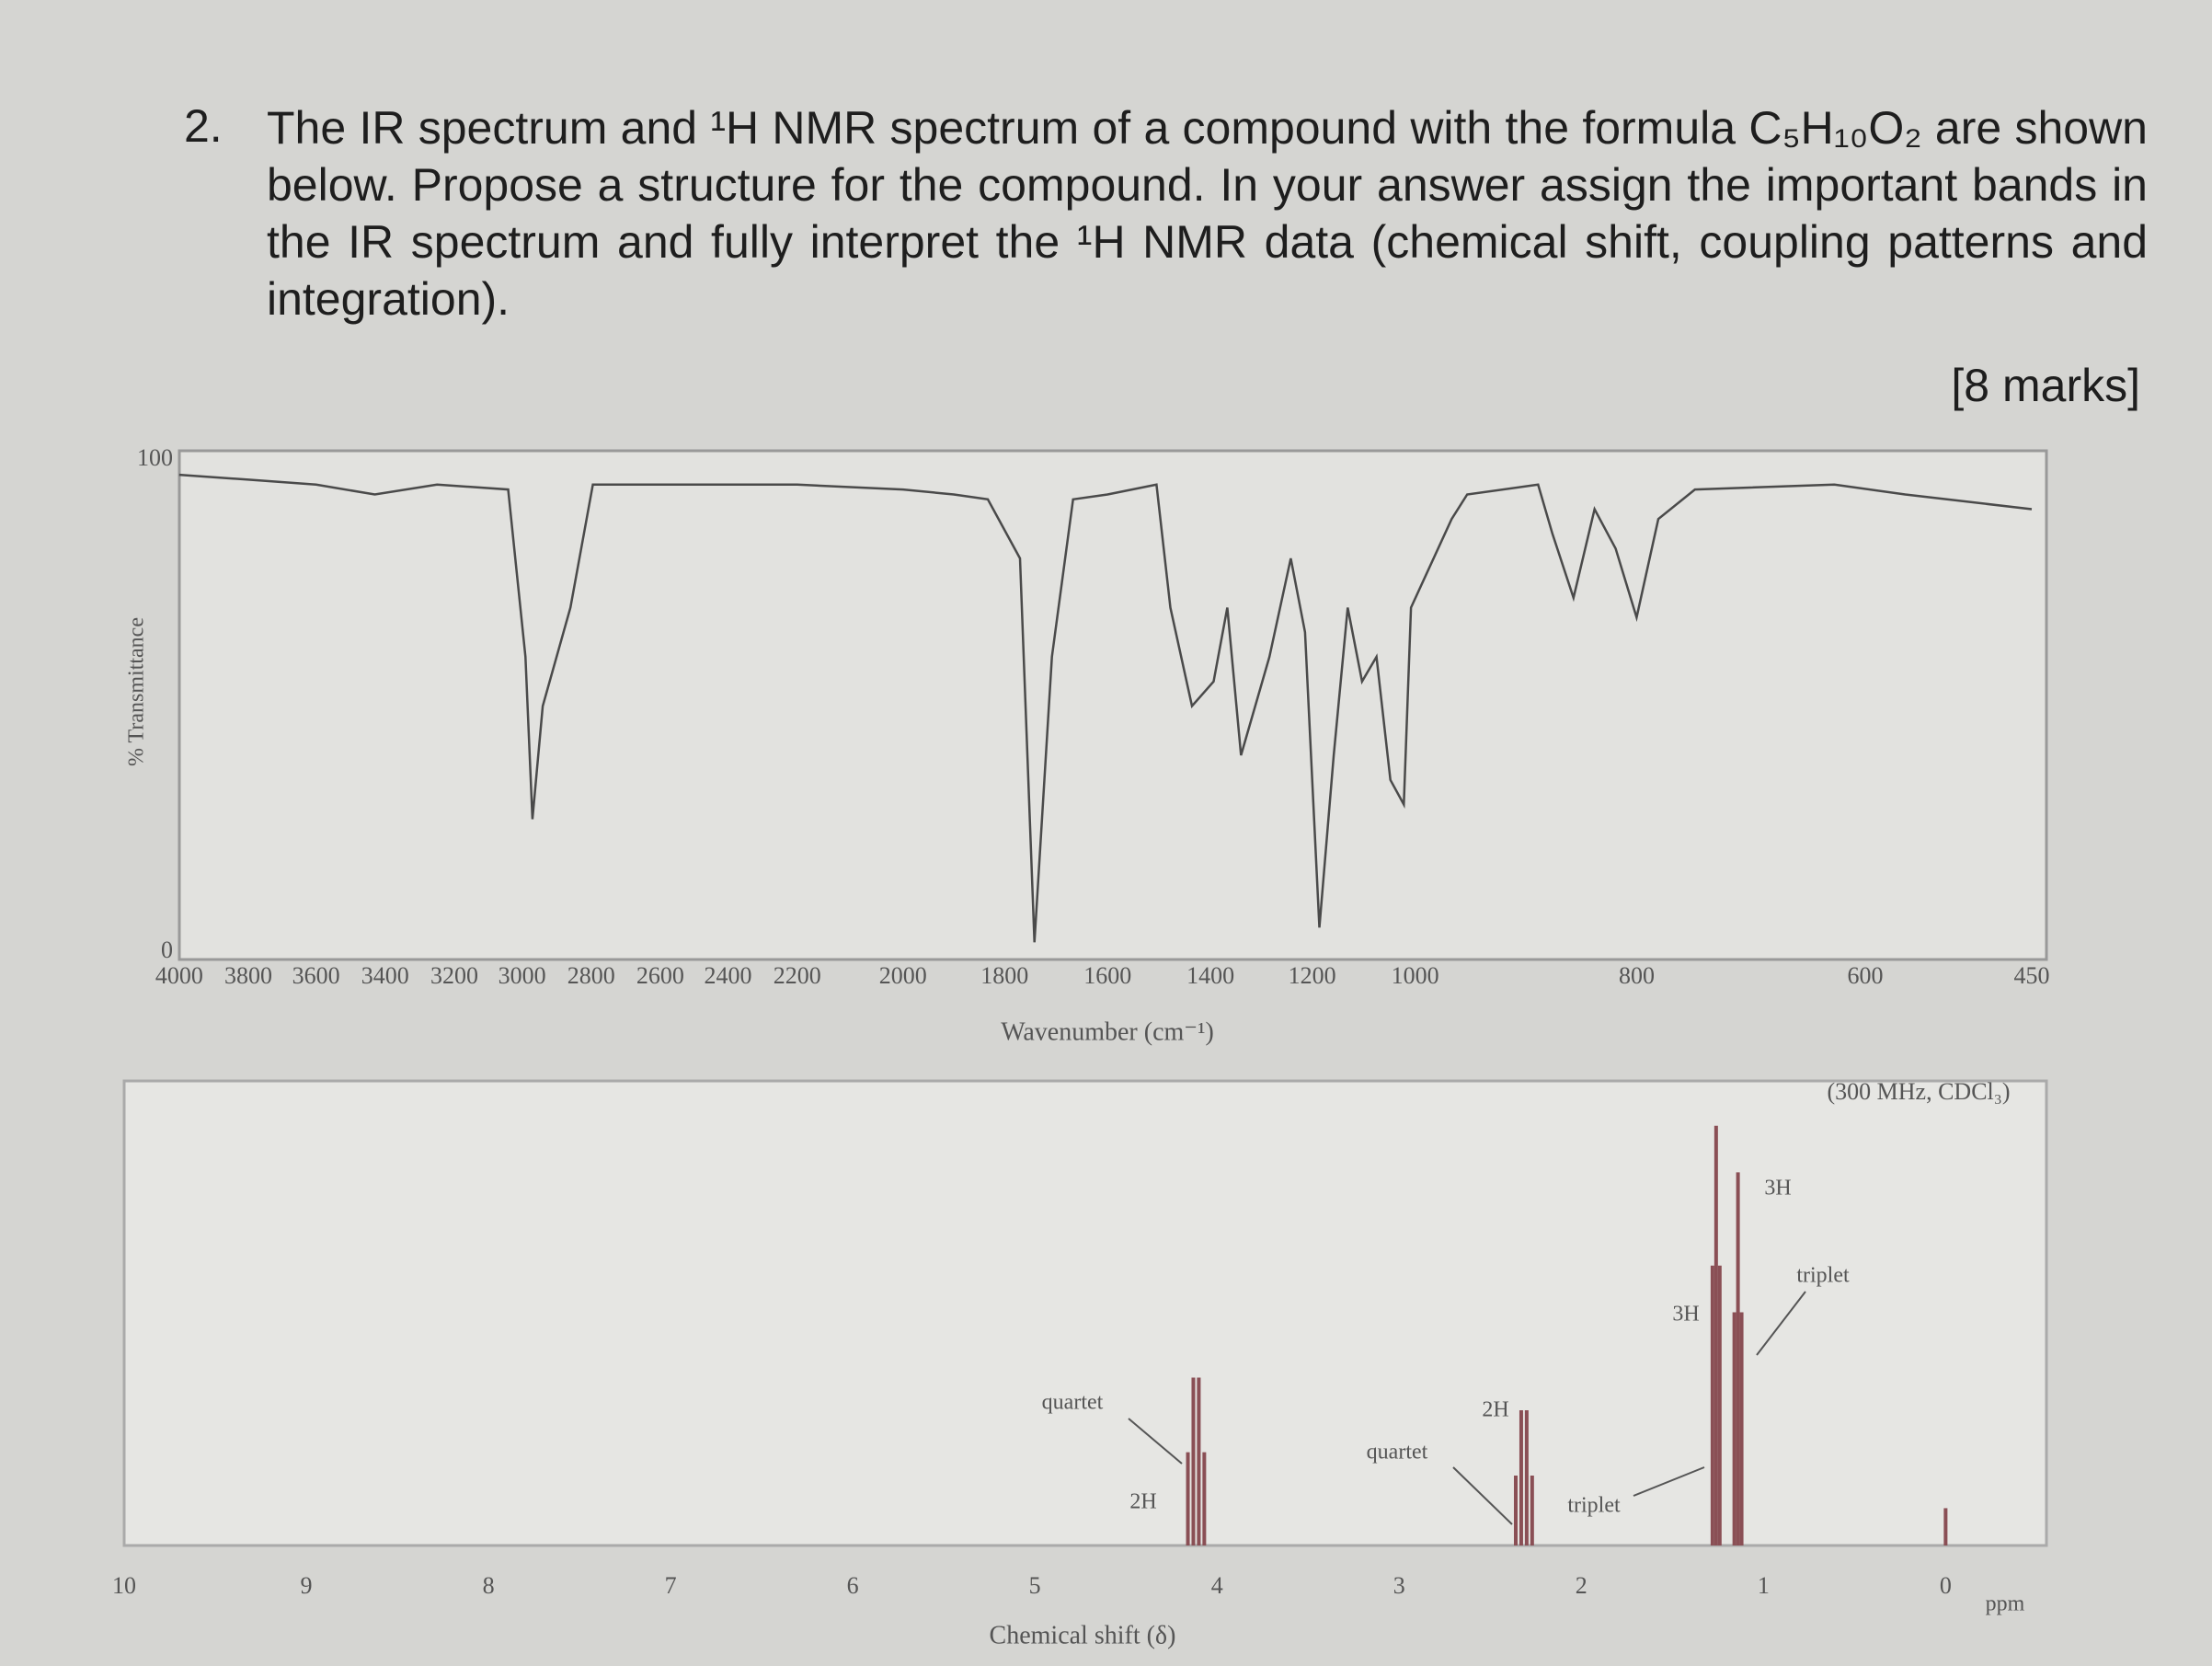 This screenshot has height=1666, width=2212. I want to click on y-axis-label: % Transmittance, so click(137, 692).